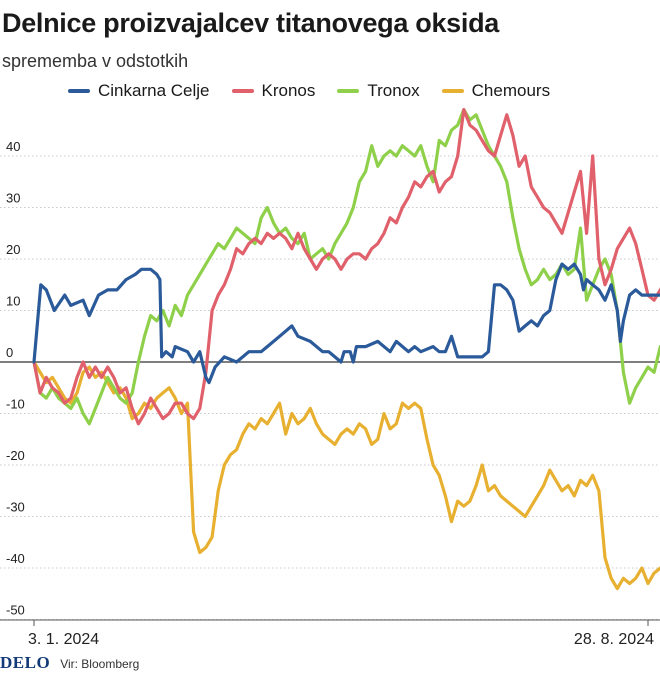  Describe the element at coordinates (511, 90) in the screenshot. I see `legend-label: Chemours` at that location.